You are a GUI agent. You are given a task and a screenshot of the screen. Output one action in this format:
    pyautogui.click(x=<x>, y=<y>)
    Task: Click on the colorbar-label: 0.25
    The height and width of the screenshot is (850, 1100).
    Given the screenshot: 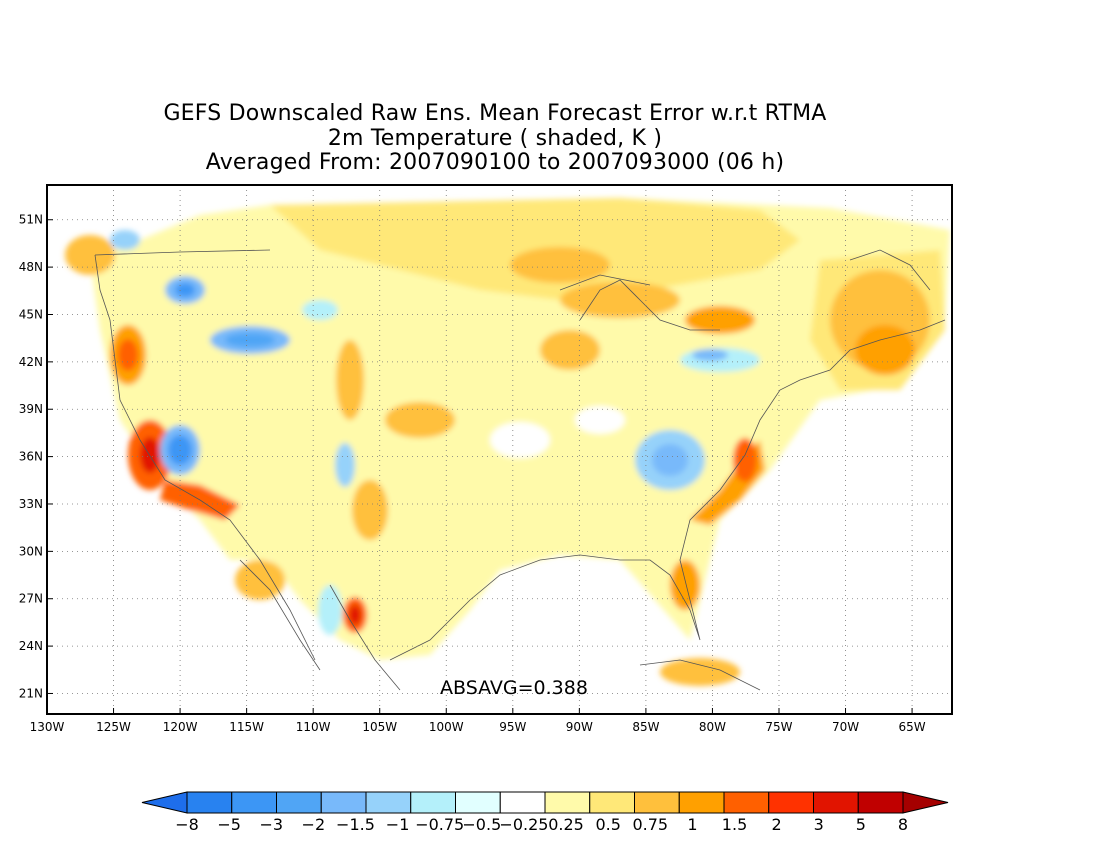 What is the action you would take?
    pyautogui.click(x=566, y=824)
    